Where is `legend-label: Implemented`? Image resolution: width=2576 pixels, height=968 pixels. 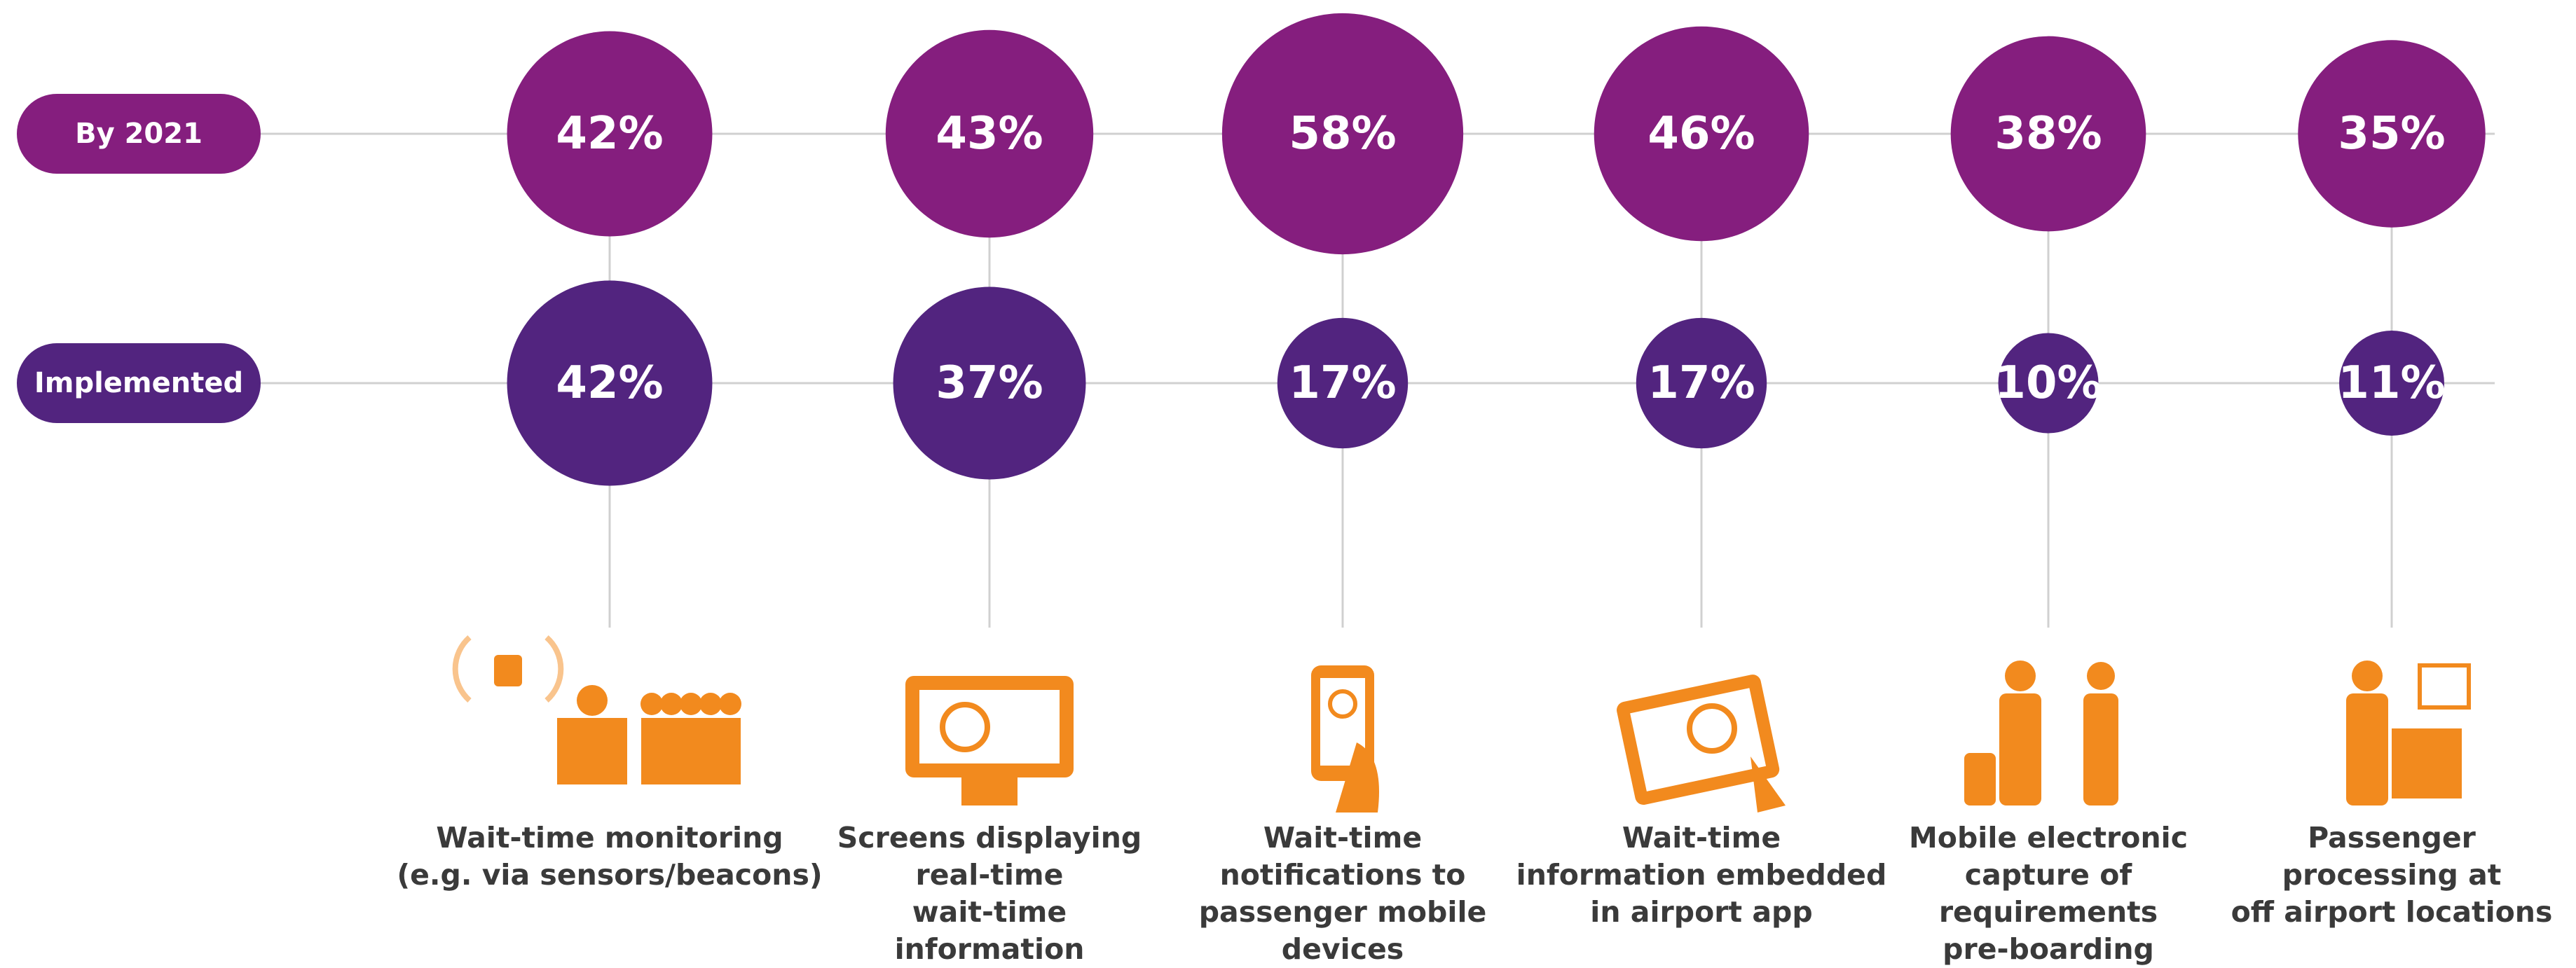
legend-label: Implemented is located at coordinates (138, 383).